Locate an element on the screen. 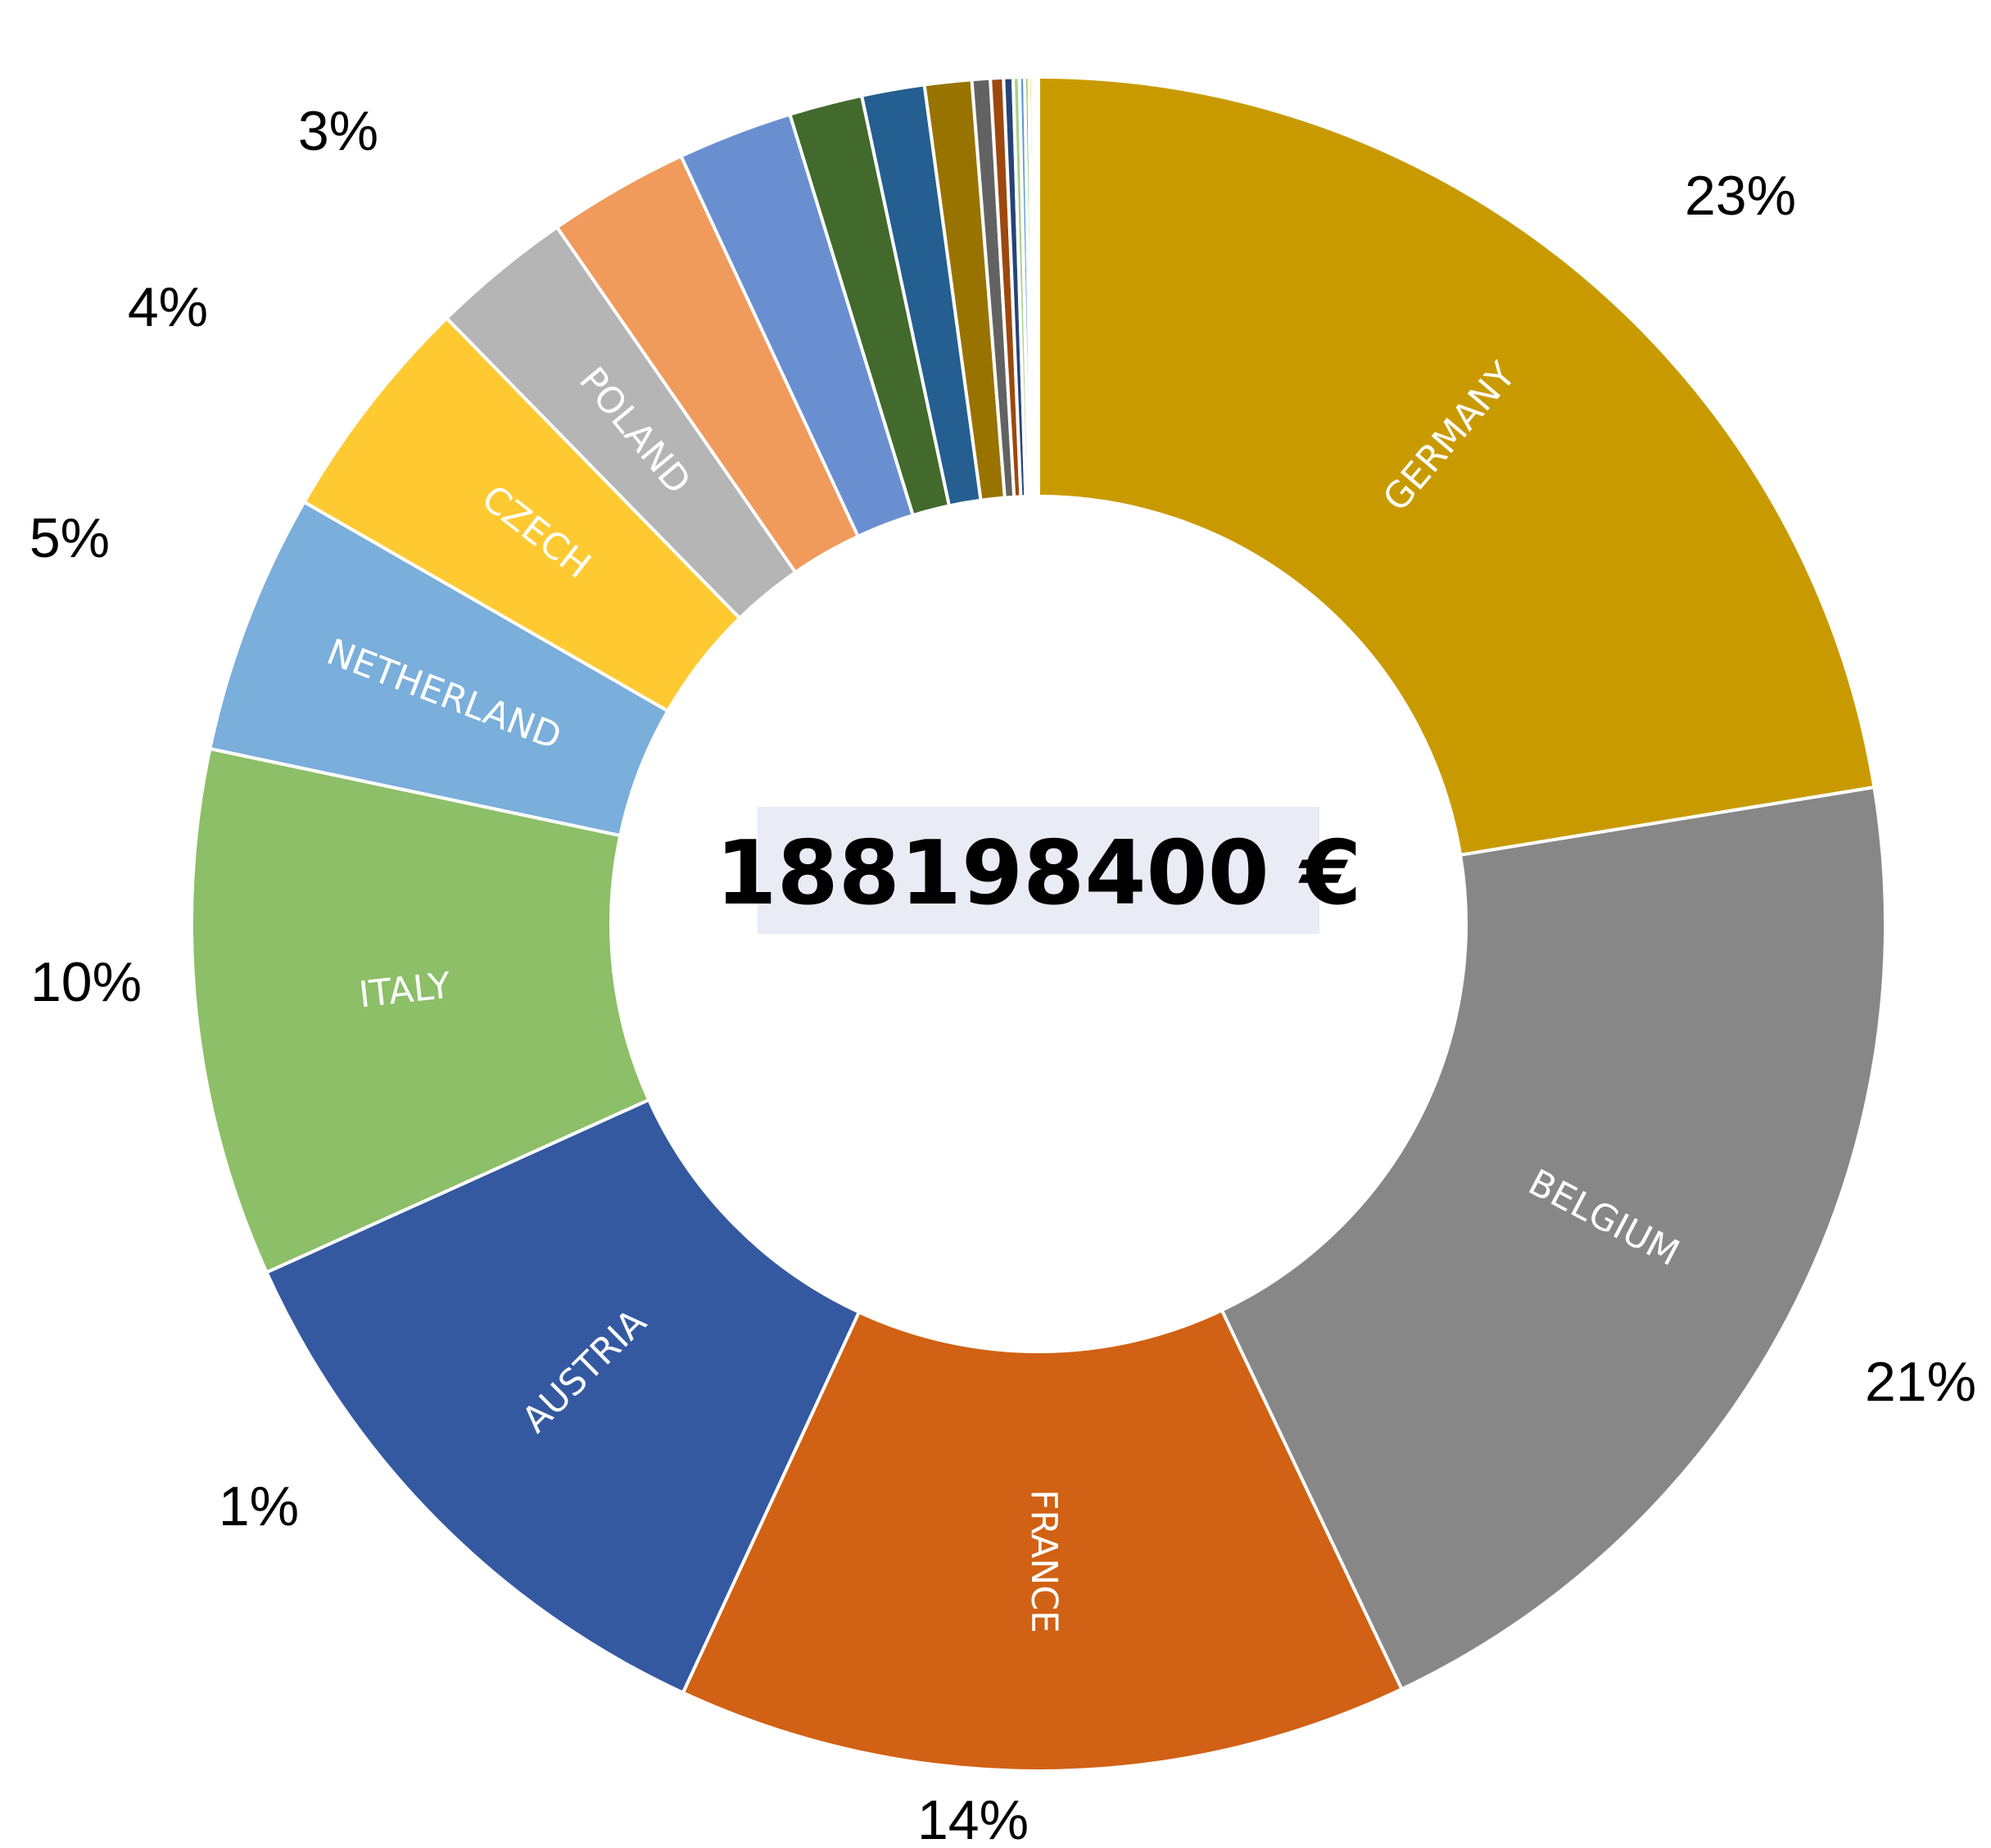 The width and height of the screenshot is (1991, 1848). center-total-background is located at coordinates (1038, 870).